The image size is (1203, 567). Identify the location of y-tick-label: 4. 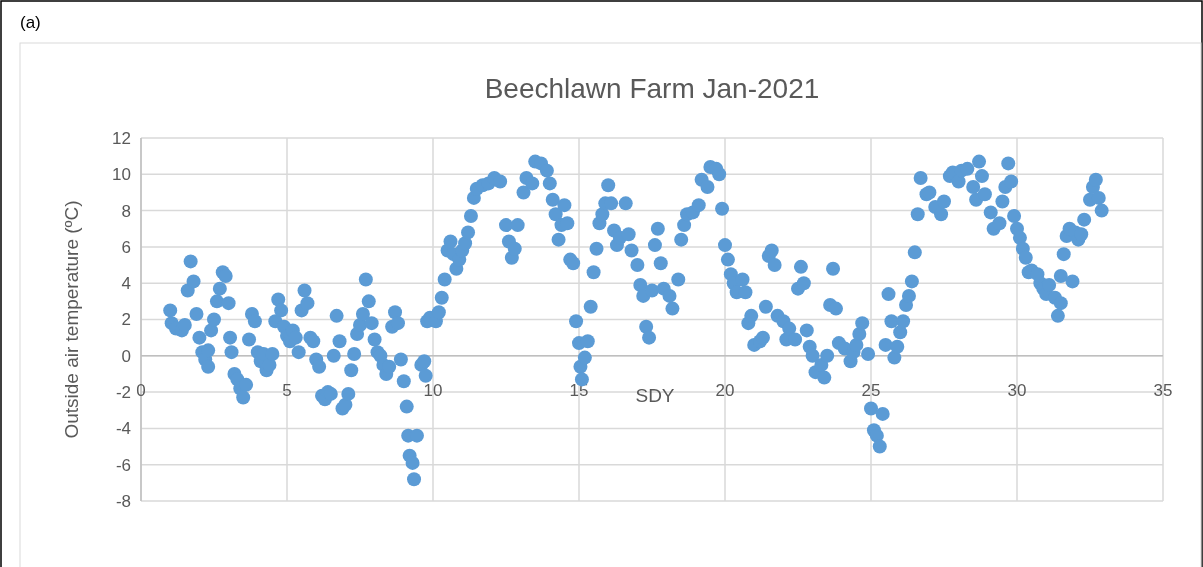
(126, 284).